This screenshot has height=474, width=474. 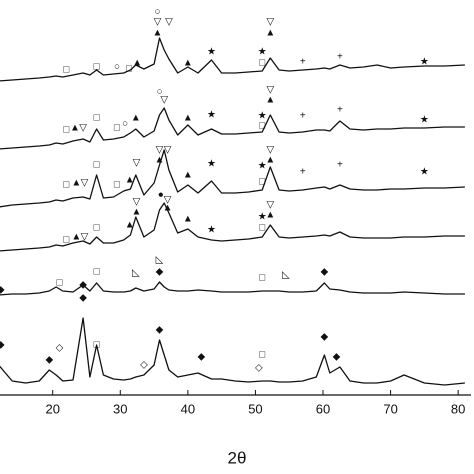 What do you see at coordinates (52, 408) in the screenshot?
I see `x-tick-label: 20` at bounding box center [52, 408].